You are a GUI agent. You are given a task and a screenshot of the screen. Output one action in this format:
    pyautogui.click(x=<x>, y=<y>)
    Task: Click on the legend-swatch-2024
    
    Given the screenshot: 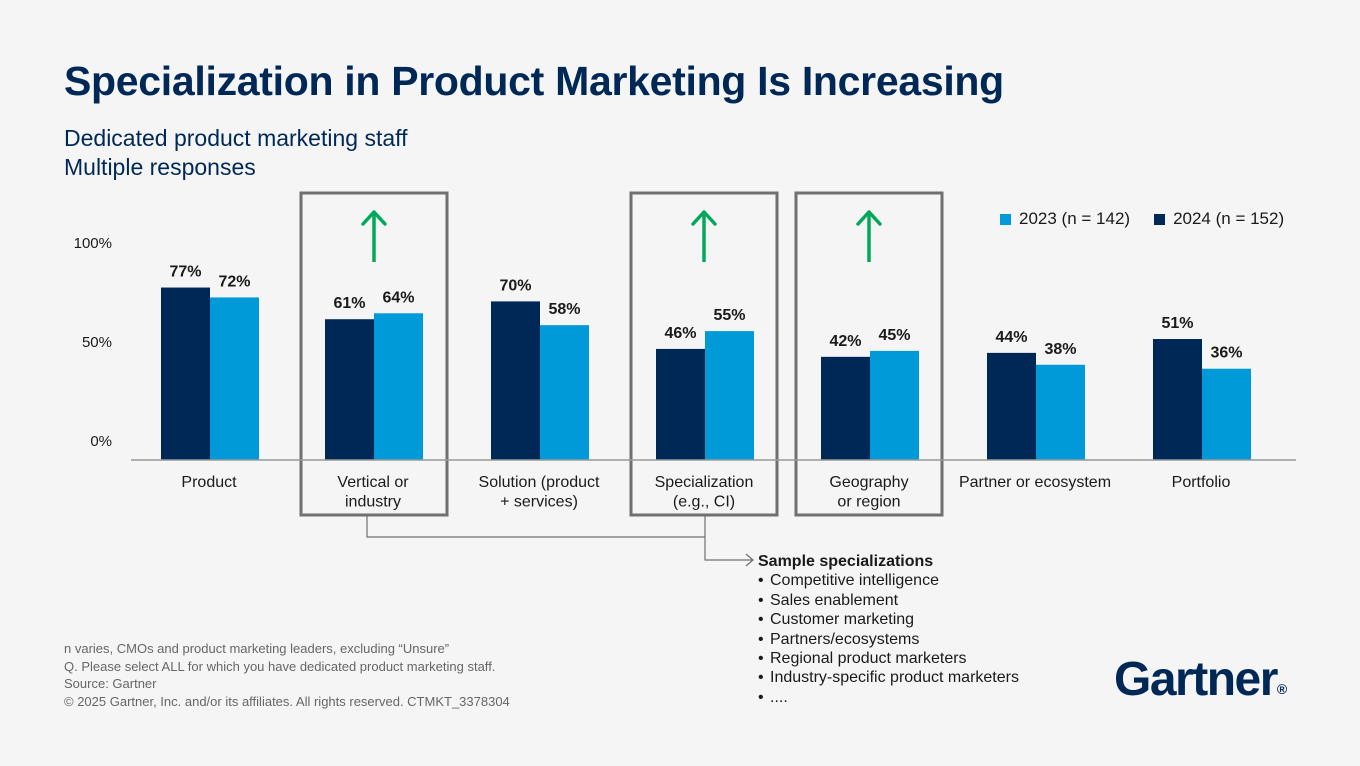 What is the action you would take?
    pyautogui.click(x=1160, y=219)
    